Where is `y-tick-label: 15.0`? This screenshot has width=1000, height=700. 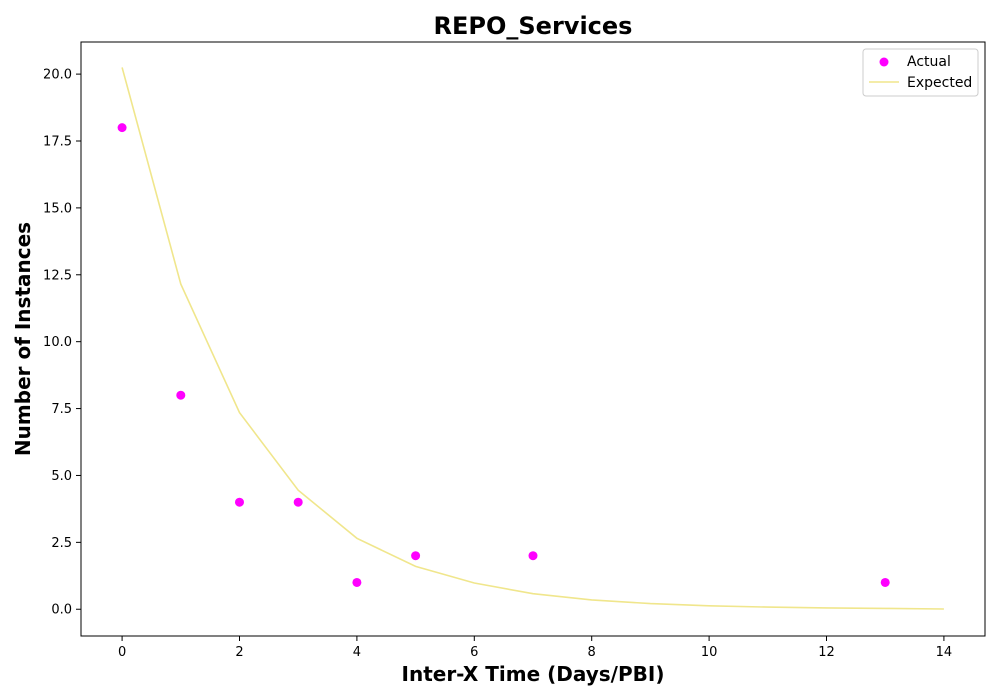 y-tick-label: 15.0 is located at coordinates (57, 208).